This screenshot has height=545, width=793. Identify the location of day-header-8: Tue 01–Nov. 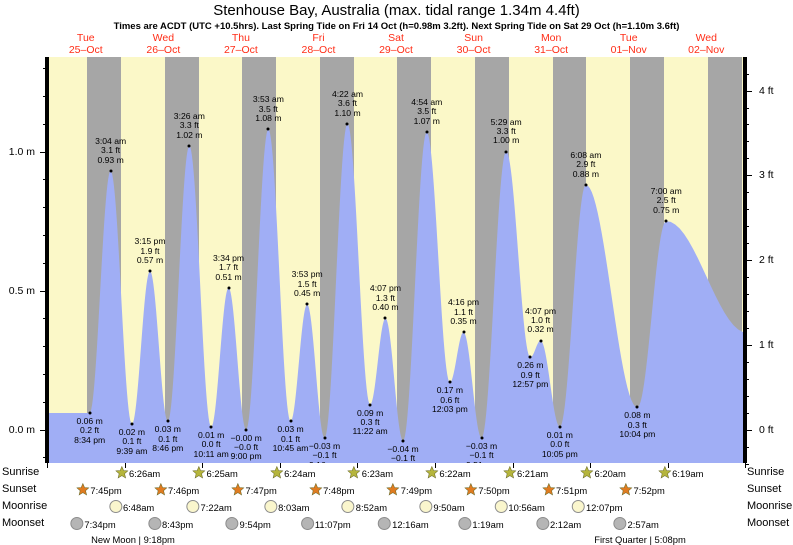
(629, 43).